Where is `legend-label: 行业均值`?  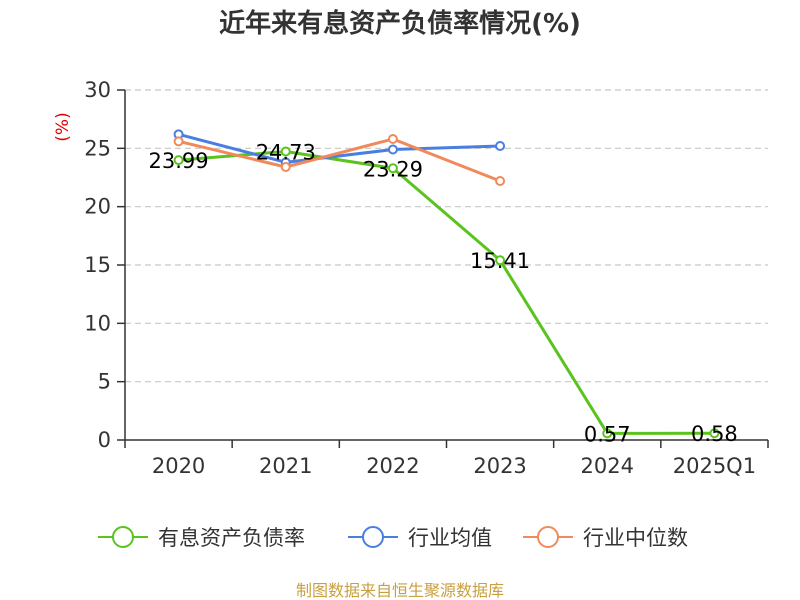 legend-label: 行业均值 is located at coordinates (450, 538).